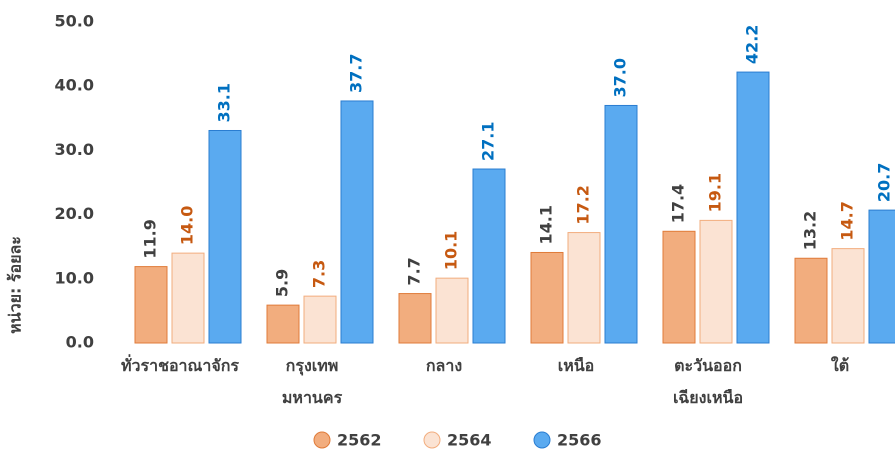 The width and height of the screenshot is (895, 454). What do you see at coordinates (80, 342) in the screenshot?
I see `y-tick-label: 0.0` at bounding box center [80, 342].